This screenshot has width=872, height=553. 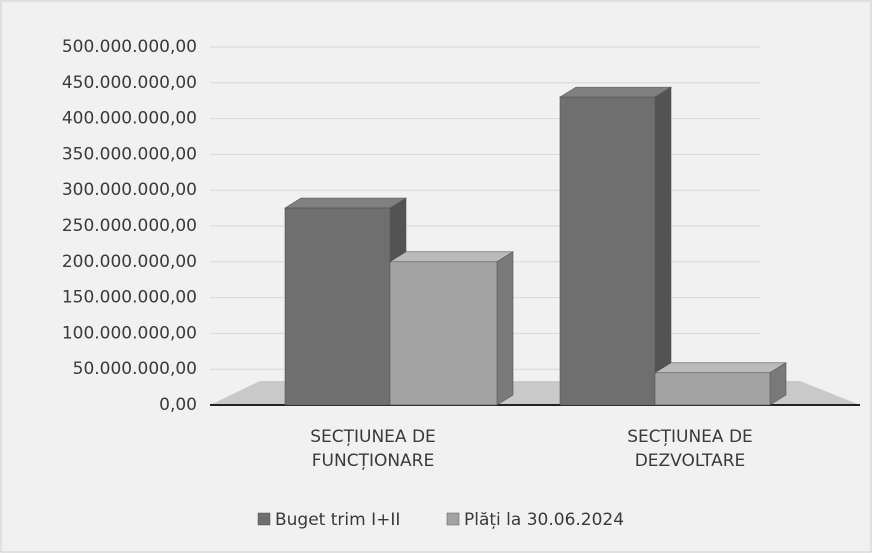 I want to click on x-tick-label: SECȚIUNEA DE FUNCȚIONARE, so click(x=373, y=449).